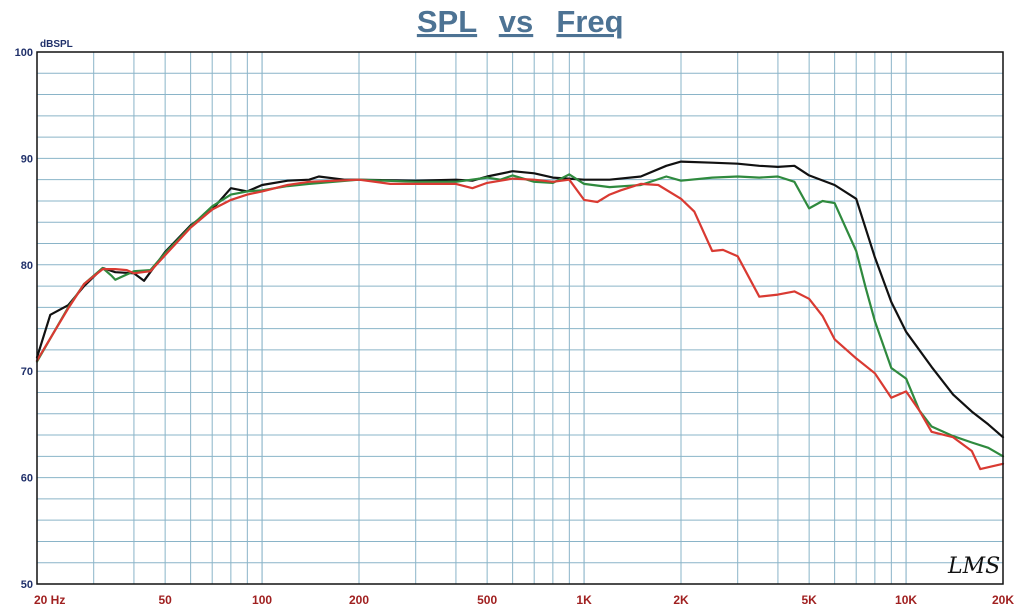 The image size is (1024, 614). What do you see at coordinates (165, 600) in the screenshot?
I see `x-tick-label: 50` at bounding box center [165, 600].